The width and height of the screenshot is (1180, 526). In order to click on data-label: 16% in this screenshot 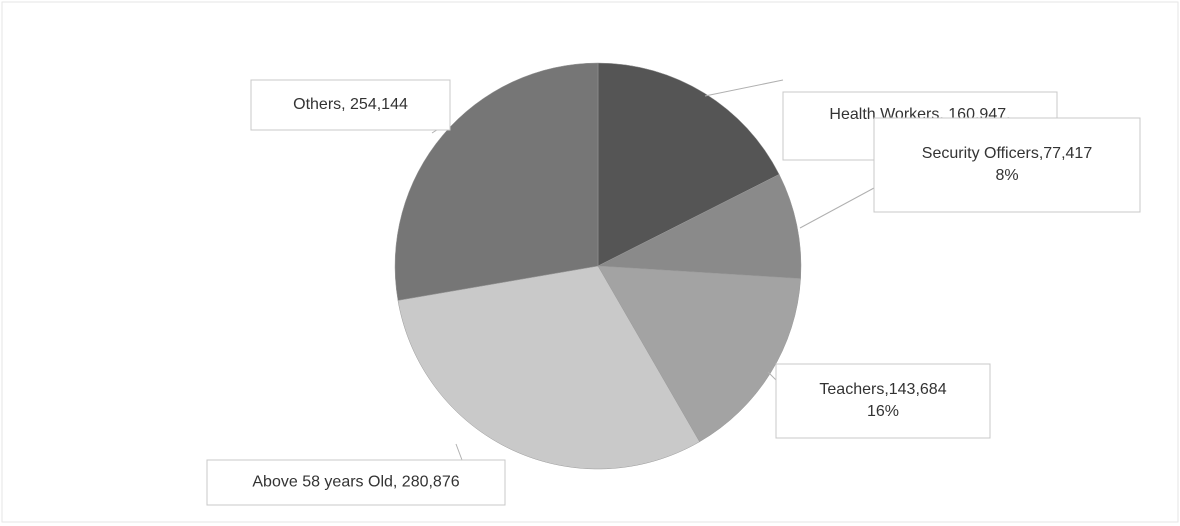, I will do `click(883, 411)`.